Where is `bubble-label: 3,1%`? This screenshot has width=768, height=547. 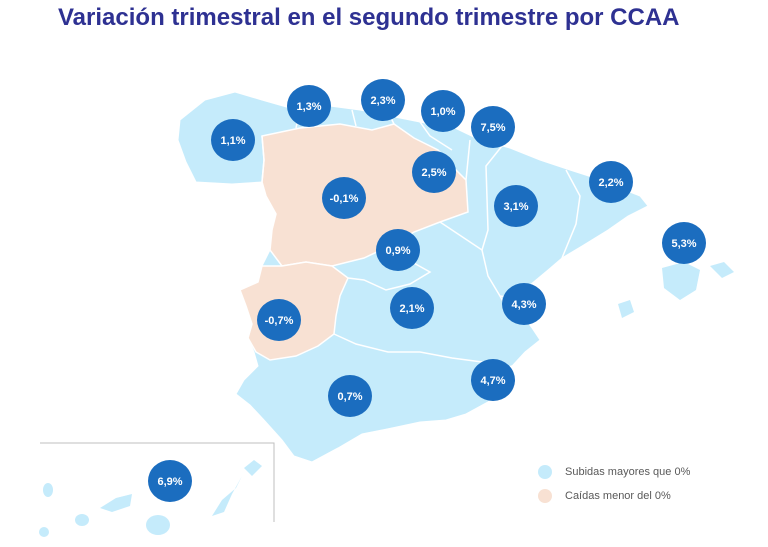
bubble-label: 3,1% is located at coordinates (515, 207).